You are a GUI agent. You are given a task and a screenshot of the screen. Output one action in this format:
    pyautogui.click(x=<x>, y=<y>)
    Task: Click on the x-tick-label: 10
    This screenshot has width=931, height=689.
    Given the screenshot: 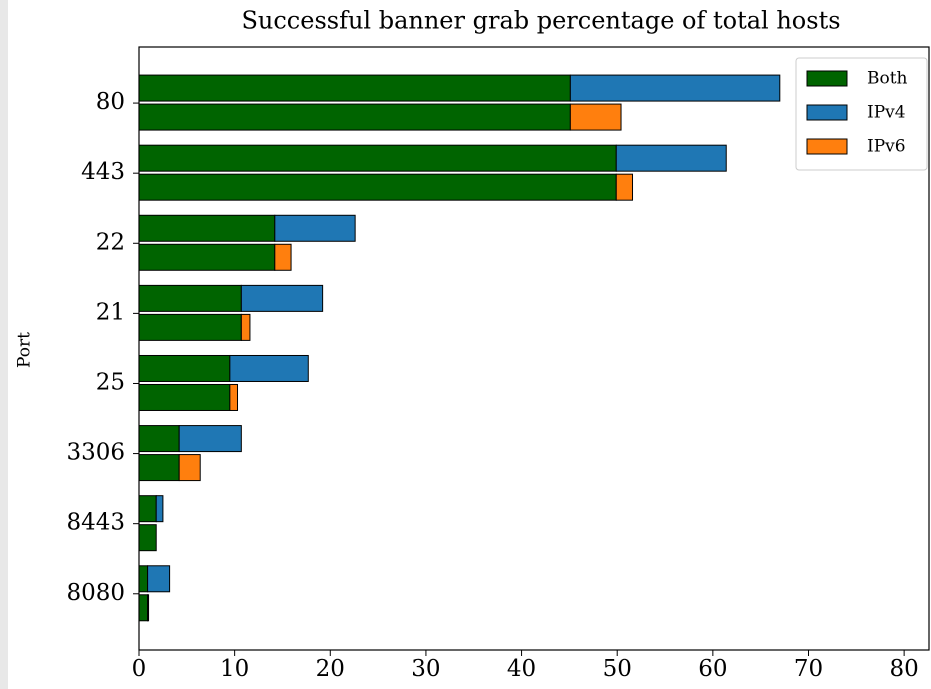 What is the action you would take?
    pyautogui.click(x=234, y=669)
    